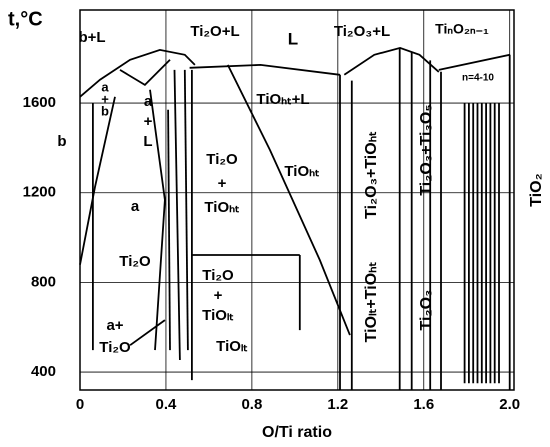 This screenshot has height=447, width=550. What do you see at coordinates (167, 404) in the screenshot?
I see `x-tick-label: 0.4` at bounding box center [167, 404].